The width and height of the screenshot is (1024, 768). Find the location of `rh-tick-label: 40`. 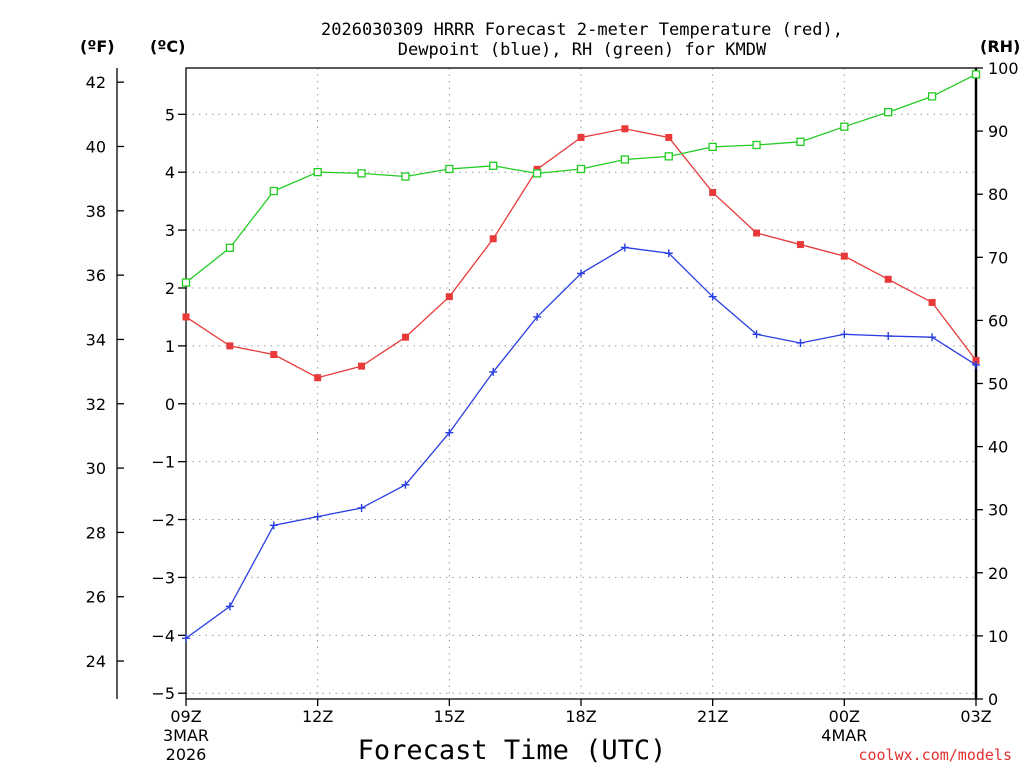

rh-tick-label: 40 is located at coordinates (998, 447).